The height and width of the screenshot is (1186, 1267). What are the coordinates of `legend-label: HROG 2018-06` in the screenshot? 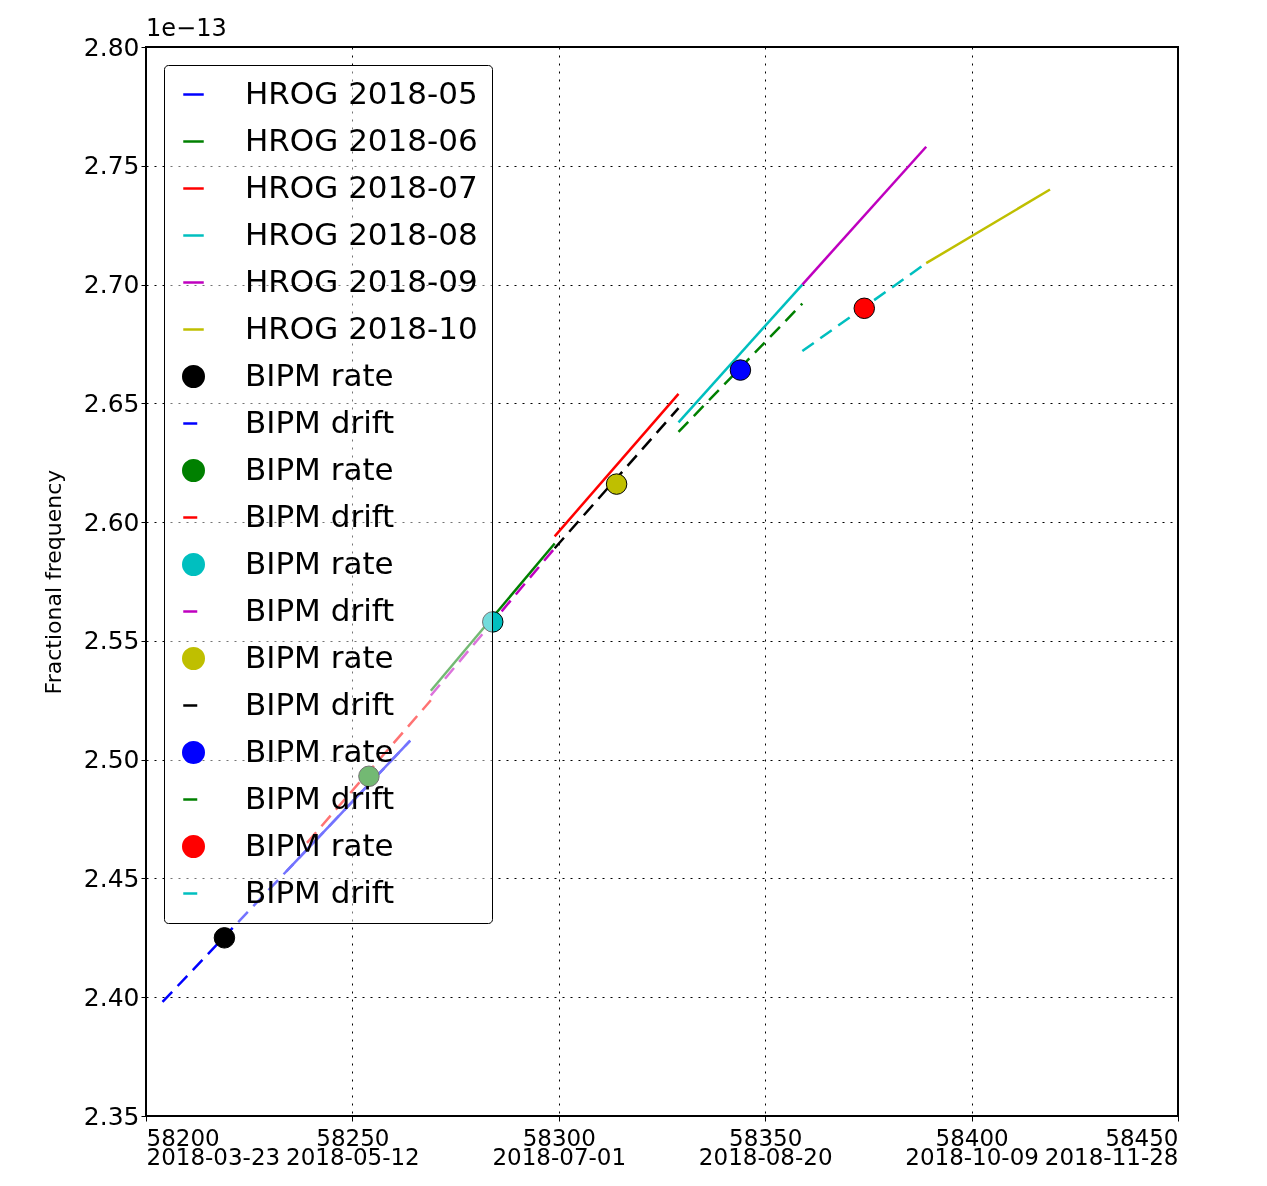 It's located at (361, 139).